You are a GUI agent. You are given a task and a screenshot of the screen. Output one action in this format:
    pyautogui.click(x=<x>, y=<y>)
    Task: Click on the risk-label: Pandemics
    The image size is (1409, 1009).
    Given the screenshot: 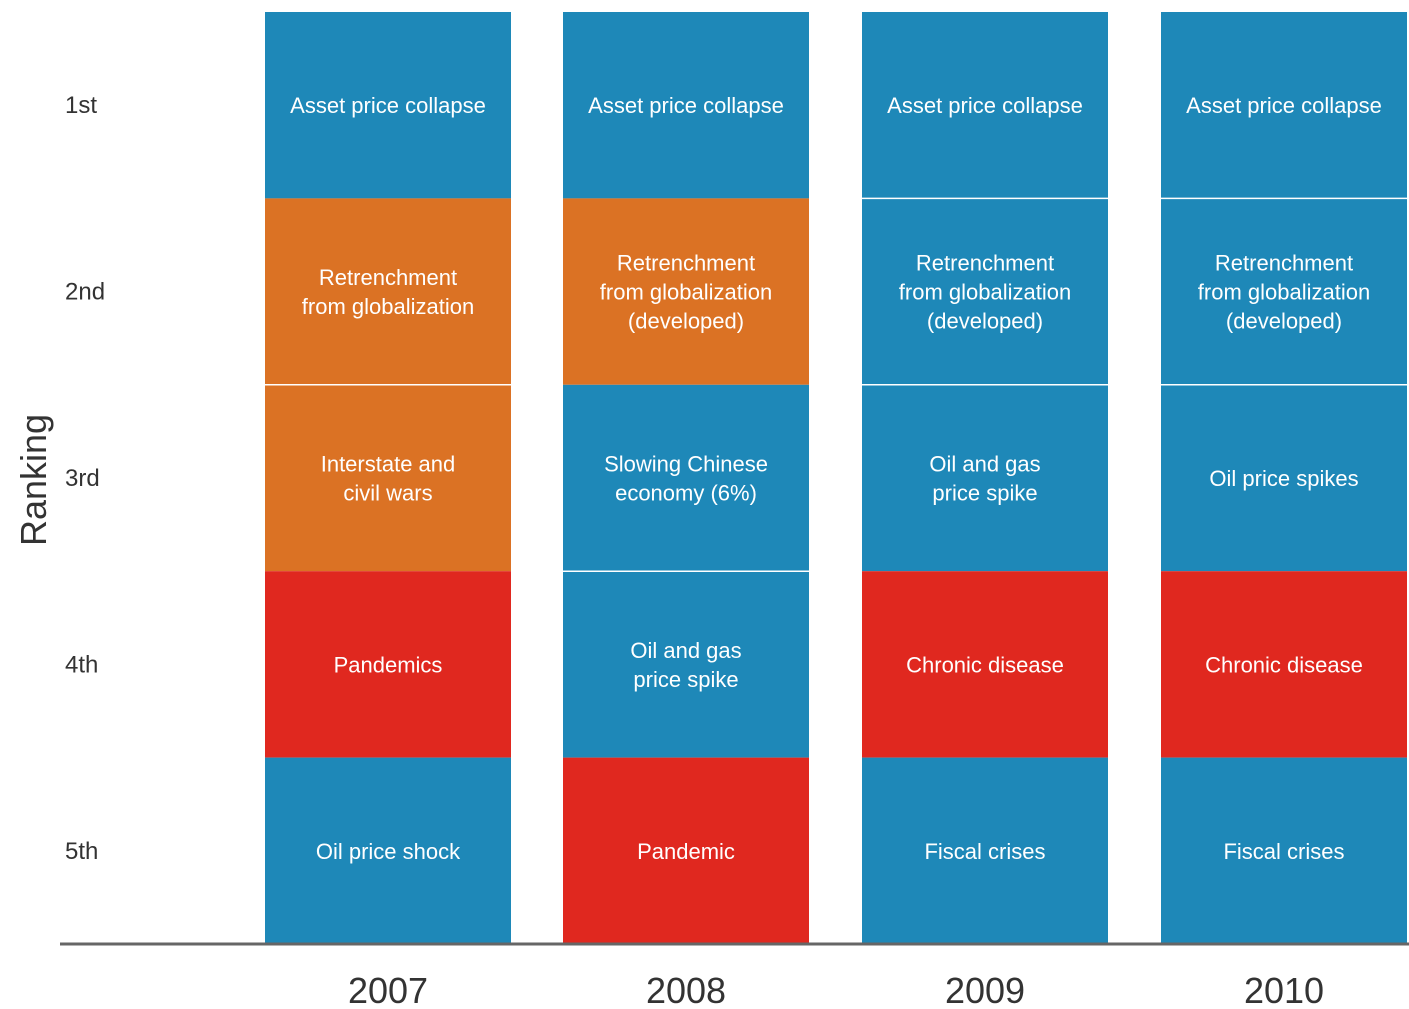 What is the action you would take?
    pyautogui.click(x=388, y=664)
    